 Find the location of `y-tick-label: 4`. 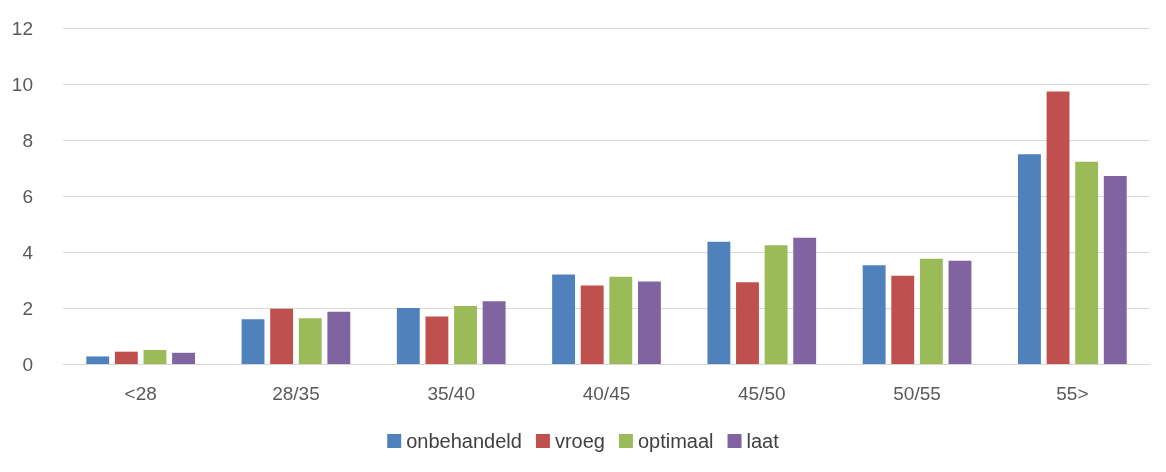

y-tick-label: 4 is located at coordinates (28, 252).